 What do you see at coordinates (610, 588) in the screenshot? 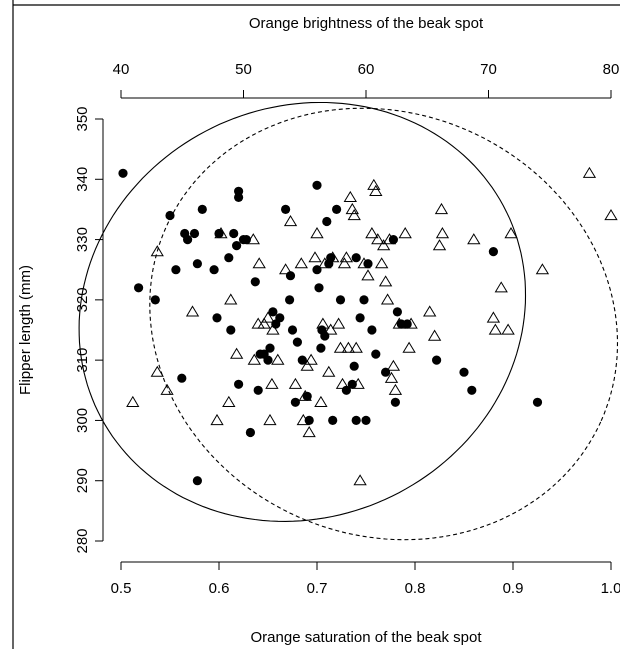
I see `x-tick-label: 1.0` at bounding box center [610, 588].